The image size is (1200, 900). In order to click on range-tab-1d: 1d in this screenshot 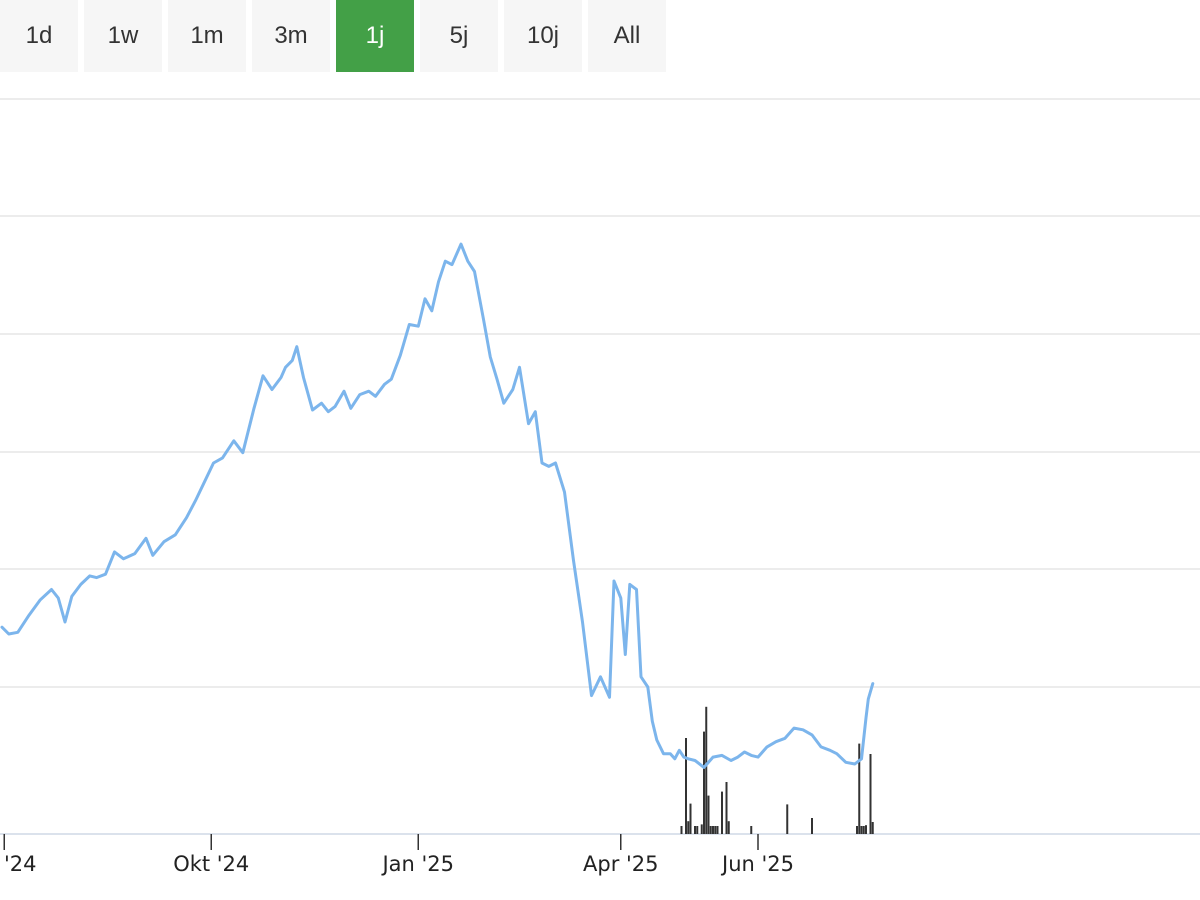, I will do `click(39, 36)`.